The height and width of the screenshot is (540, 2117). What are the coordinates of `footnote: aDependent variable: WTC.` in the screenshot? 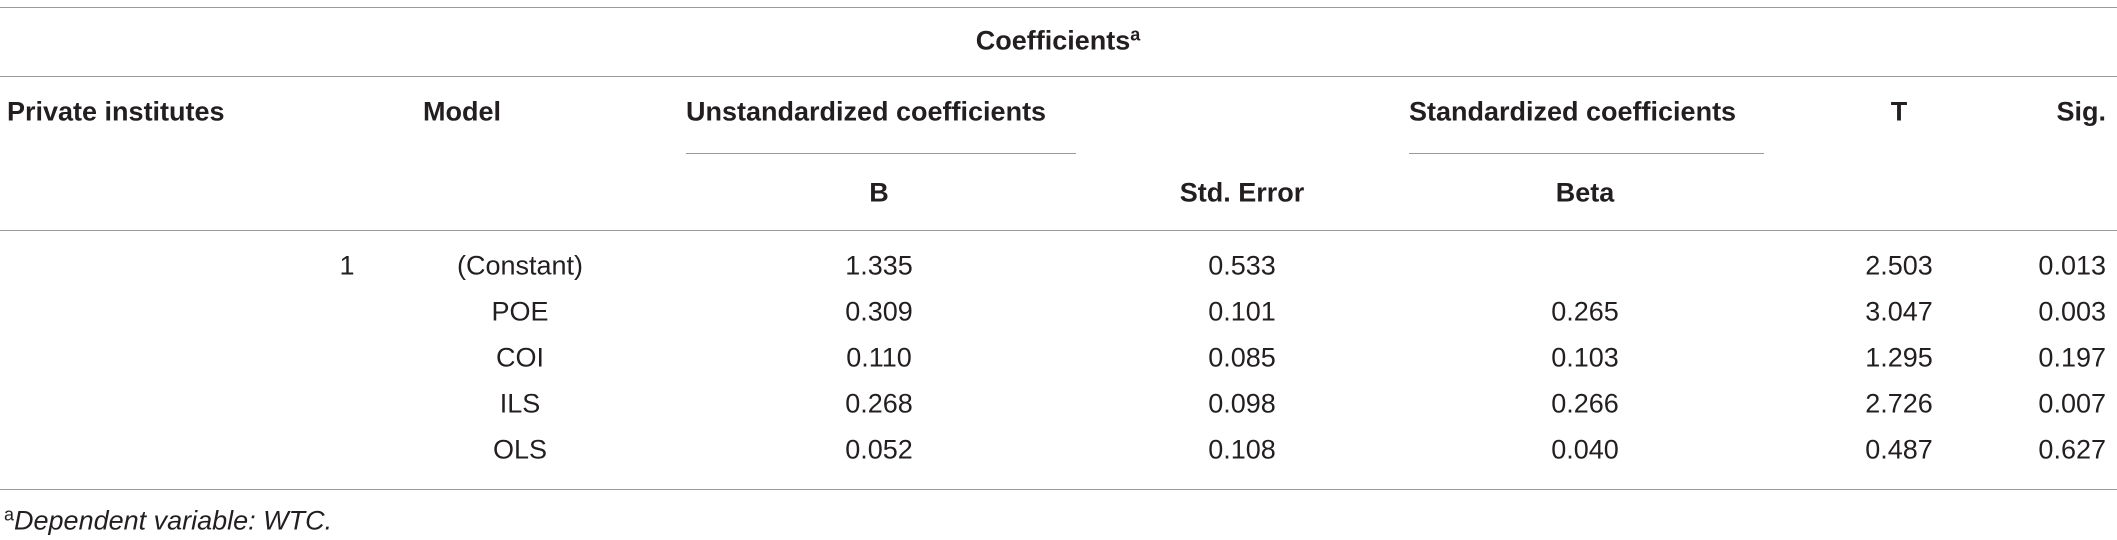 It's located at (168, 520).